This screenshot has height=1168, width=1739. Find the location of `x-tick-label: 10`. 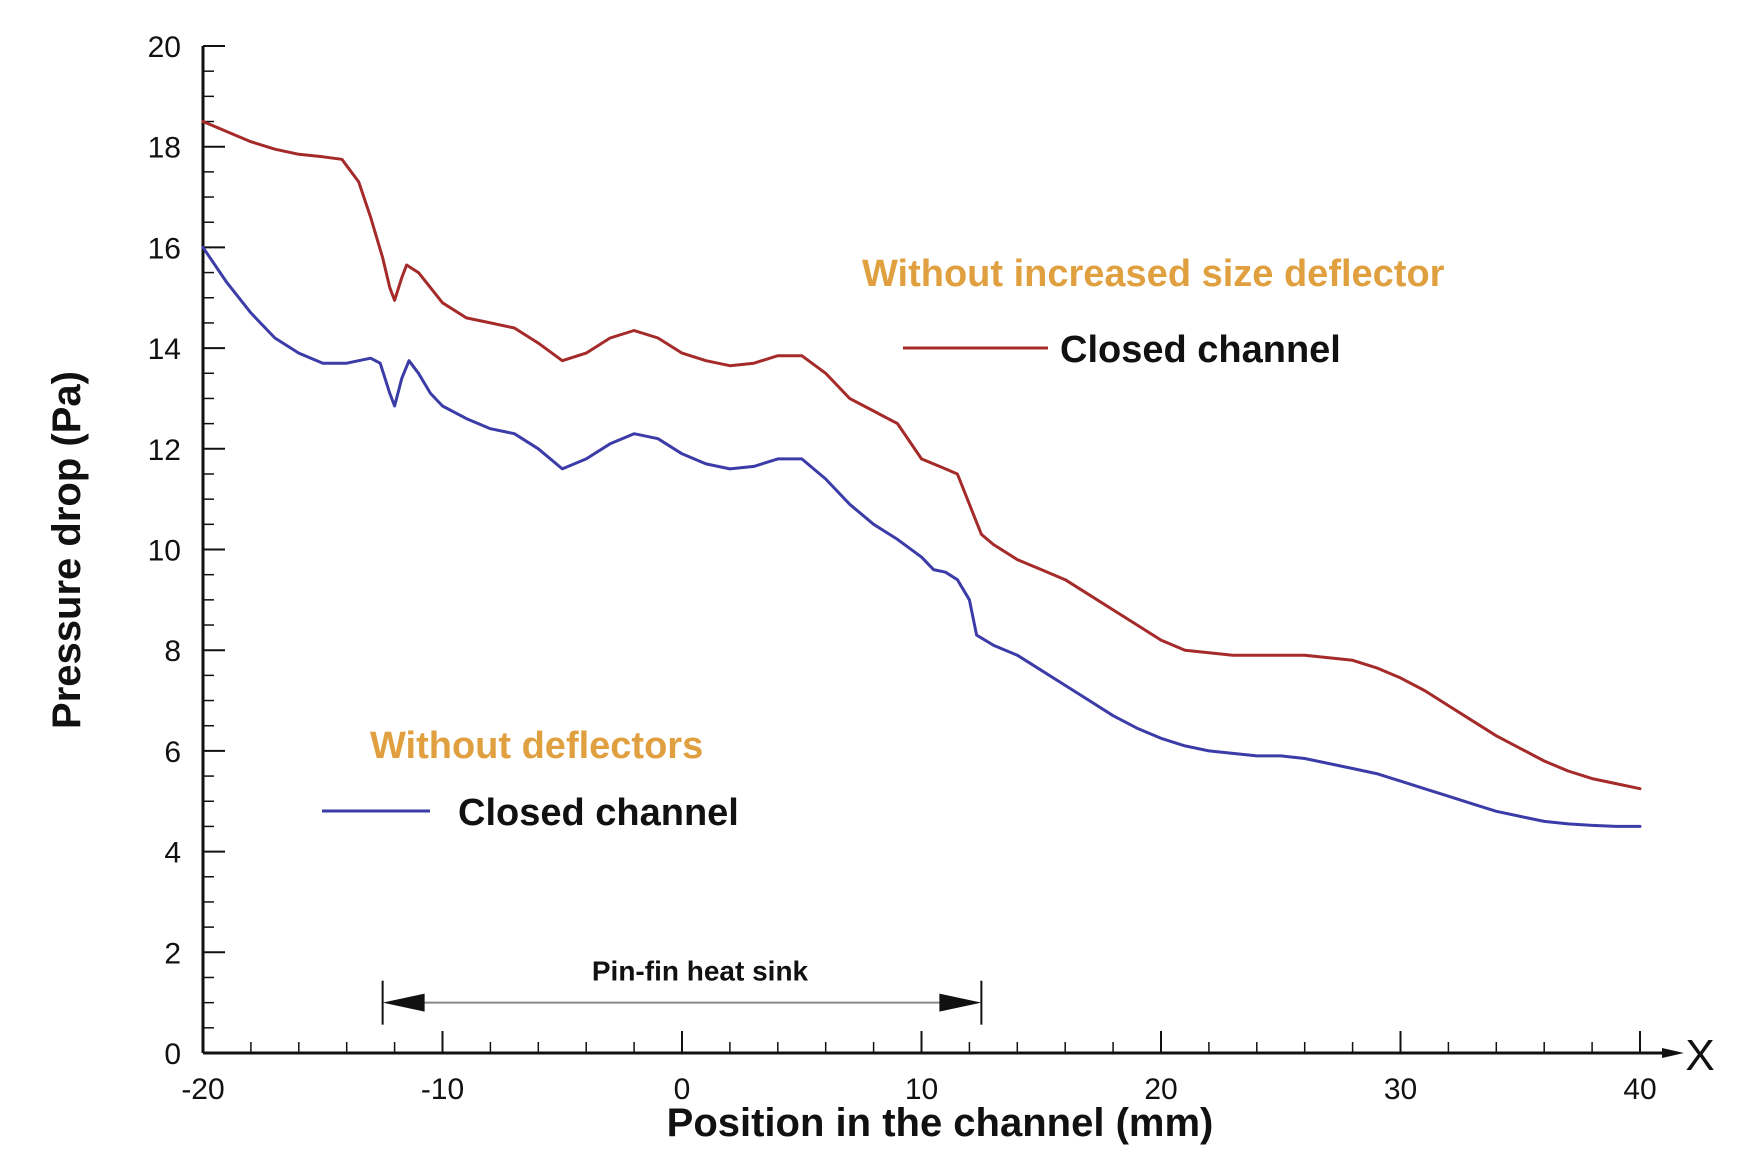

x-tick-label: 10 is located at coordinates (921, 1089).